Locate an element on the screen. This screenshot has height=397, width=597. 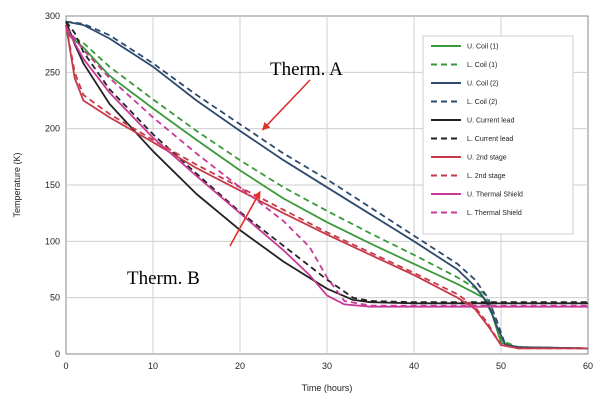
x-tick-label: 60 is located at coordinates (588, 366).